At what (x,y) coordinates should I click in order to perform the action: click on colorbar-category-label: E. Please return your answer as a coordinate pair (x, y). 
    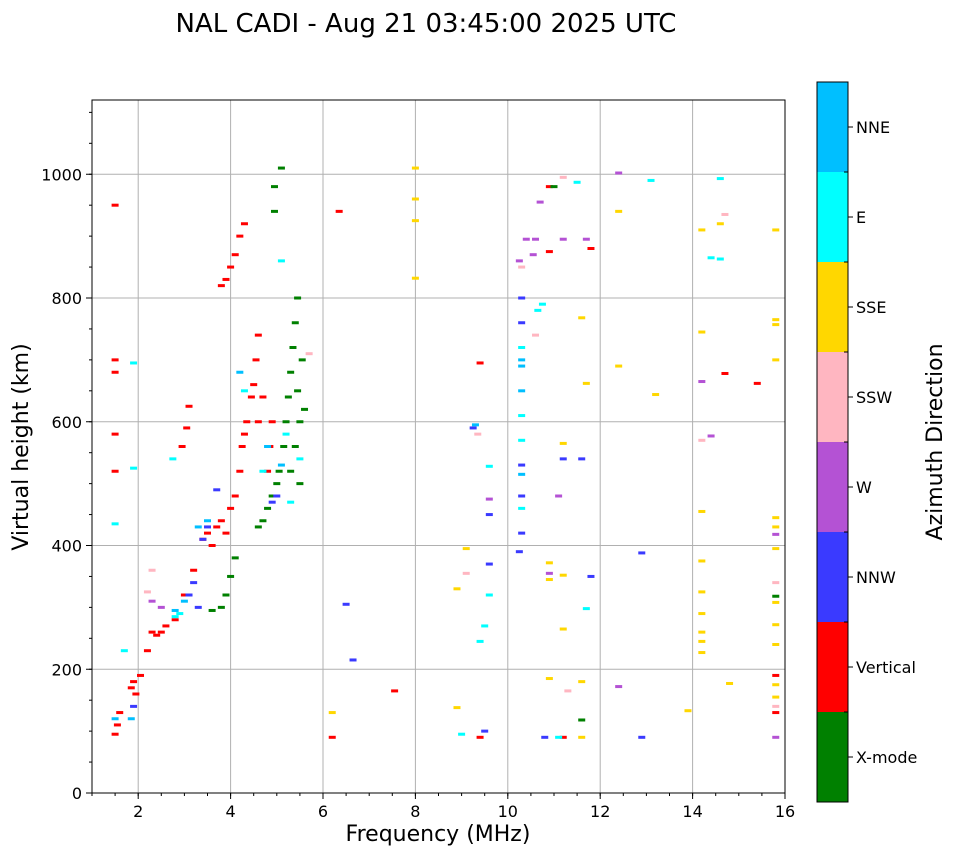
    Looking at the image, I should click on (861, 217).